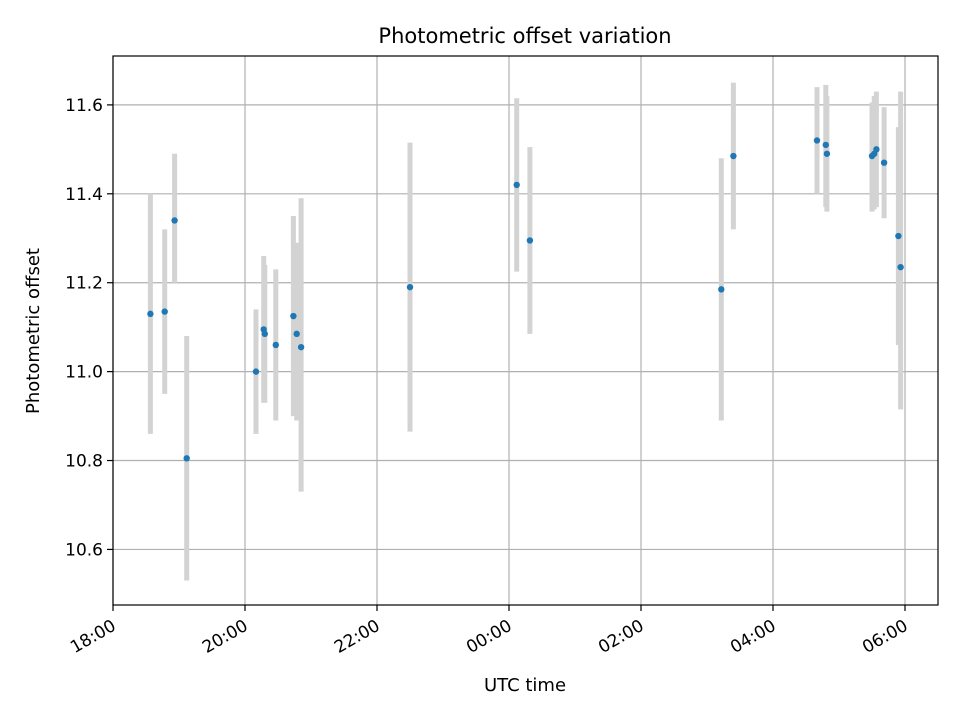 The height and width of the screenshot is (720, 960). Describe the element at coordinates (84, 462) in the screenshot. I see `y-tick-label: 10.8` at that location.